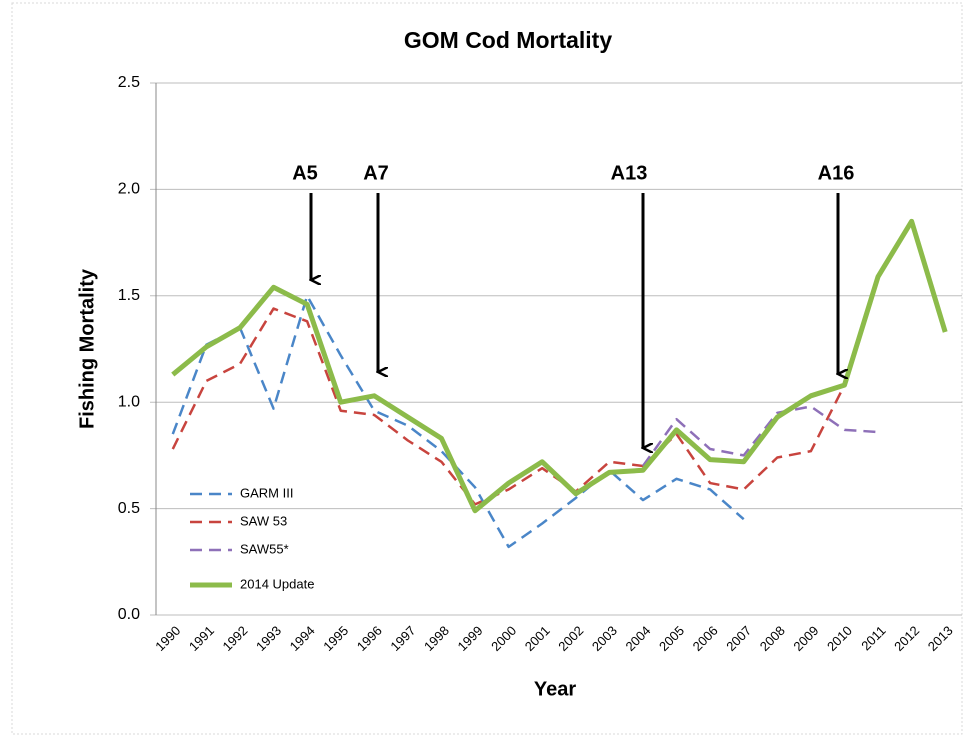 Image resolution: width=965 pixels, height=737 pixels. I want to click on x-tick-label: 1997, so click(402, 638).